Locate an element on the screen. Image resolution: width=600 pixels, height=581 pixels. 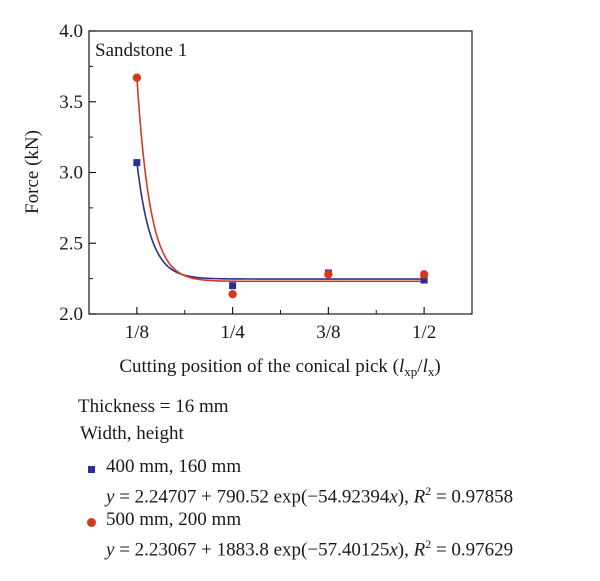
legend-series-1-label: 400 mm, 160 mm is located at coordinates (174, 466).